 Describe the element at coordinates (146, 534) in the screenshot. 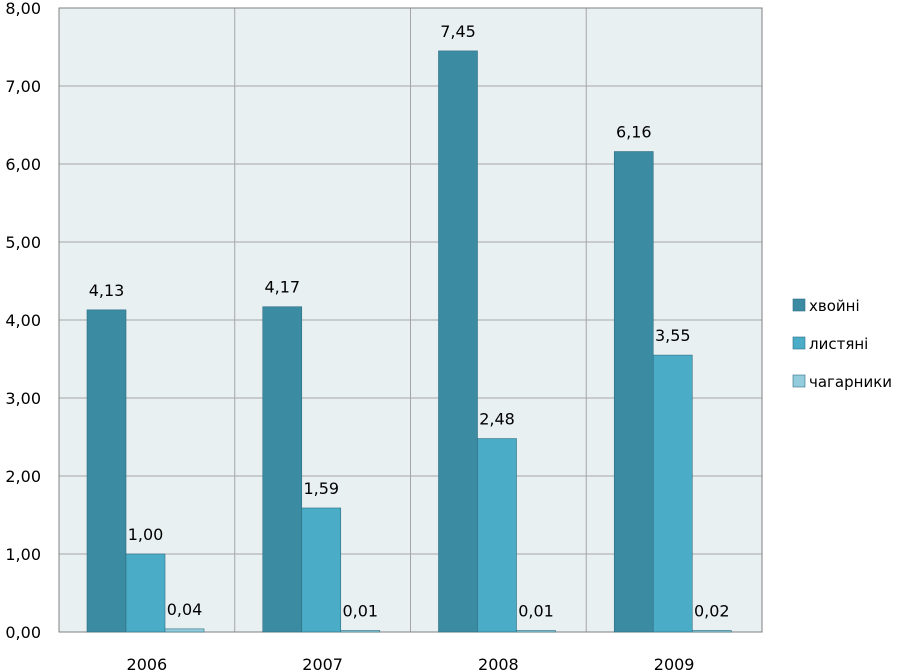

I see `data-label: 1,00` at that location.